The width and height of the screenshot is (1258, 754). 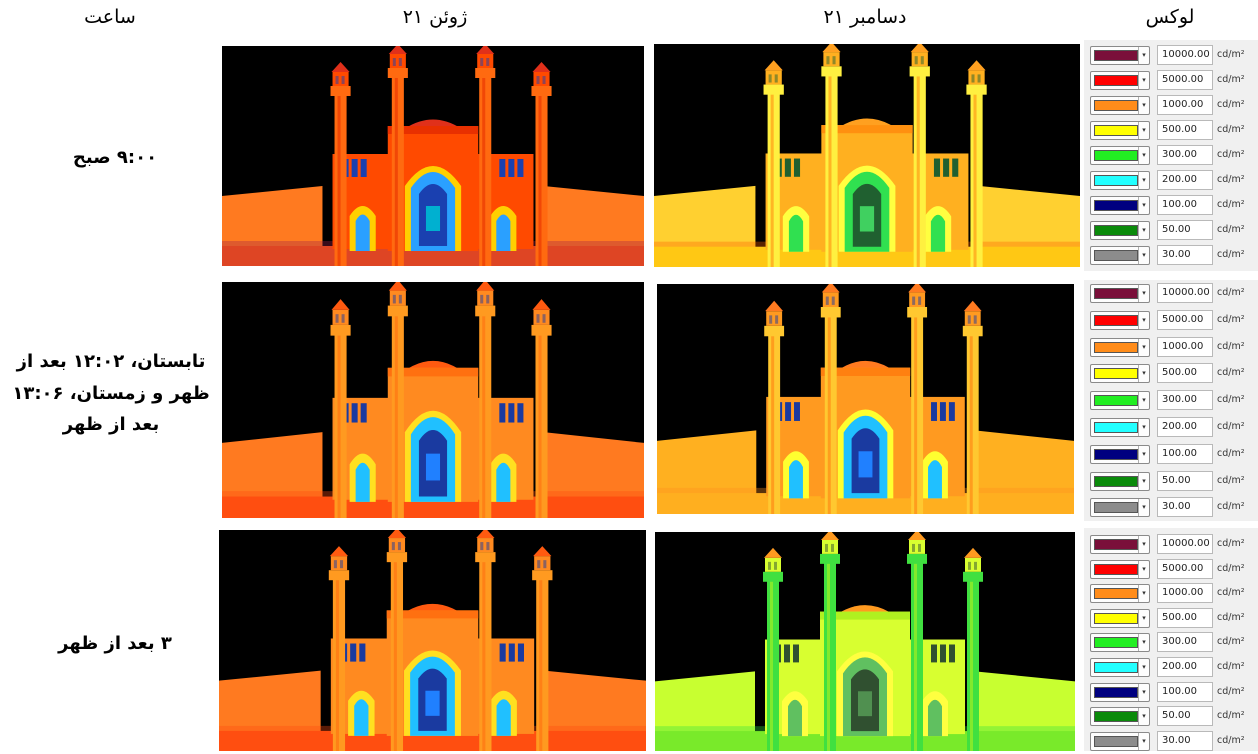 I want to click on legend-row: ▾ 1000.00 cd/m², so click(x=1171, y=348).